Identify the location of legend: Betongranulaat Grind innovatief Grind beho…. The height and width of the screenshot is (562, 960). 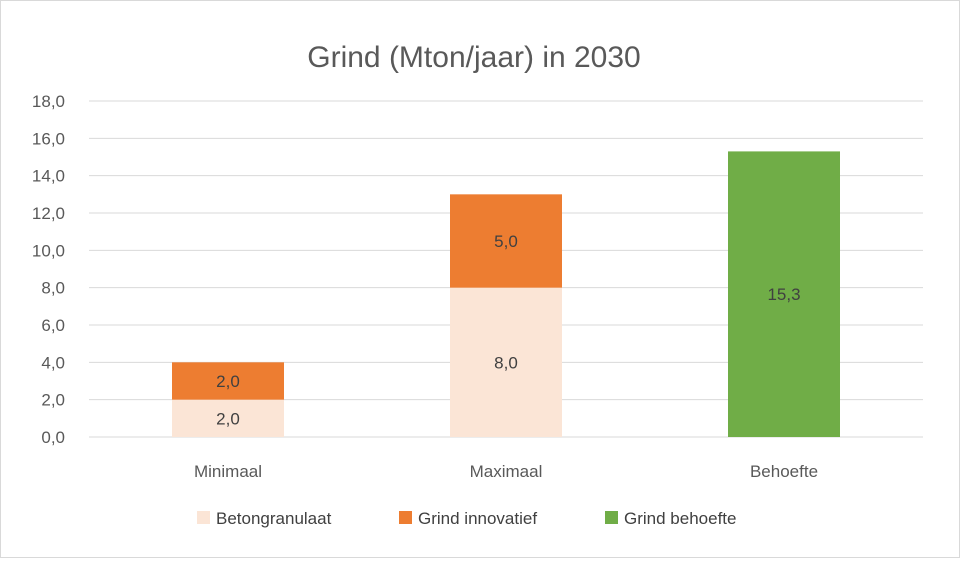
(466, 518).